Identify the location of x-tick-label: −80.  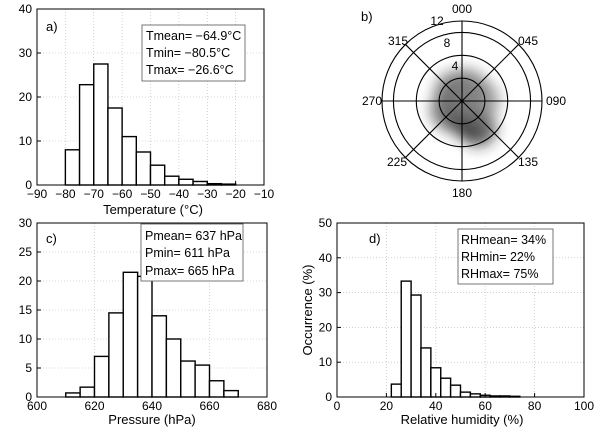
(65, 194).